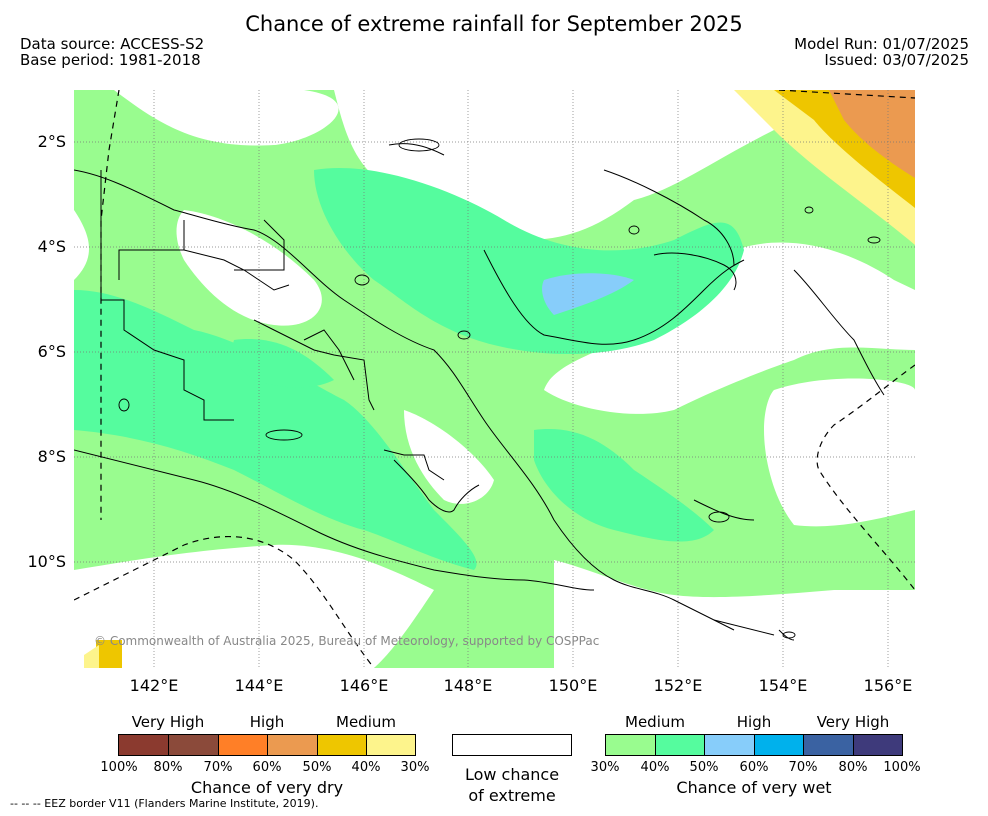  Describe the element at coordinates (317, 767) in the screenshot. I see `dry-tick-50: 50%` at that location.